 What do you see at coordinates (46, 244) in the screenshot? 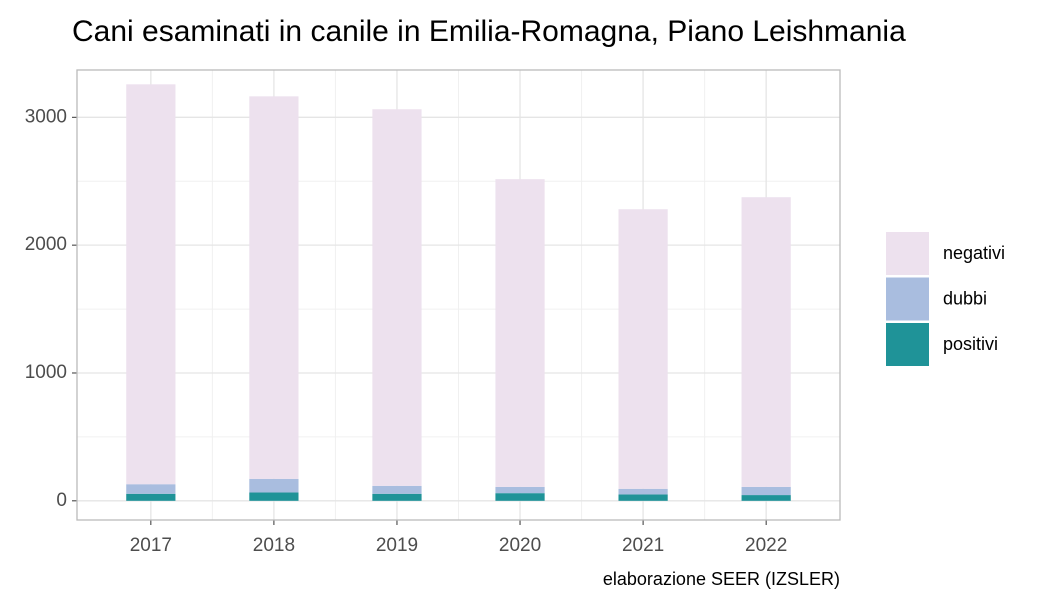
I see `y-tick-label: 2000` at bounding box center [46, 244].